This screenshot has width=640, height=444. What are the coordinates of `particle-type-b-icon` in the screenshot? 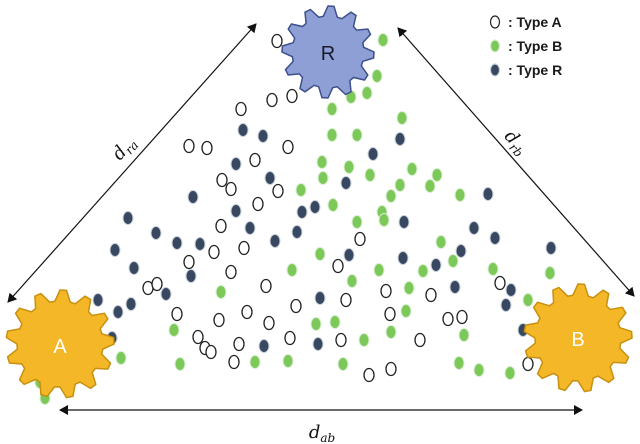 It's located at (495, 46).